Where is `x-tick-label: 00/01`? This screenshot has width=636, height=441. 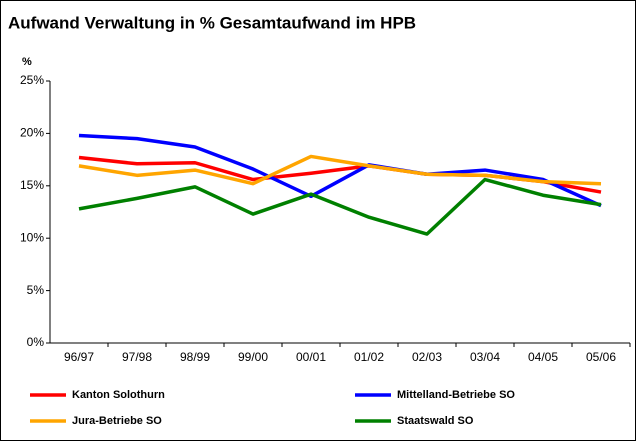
x-tick-label: 00/01 is located at coordinates (311, 357).